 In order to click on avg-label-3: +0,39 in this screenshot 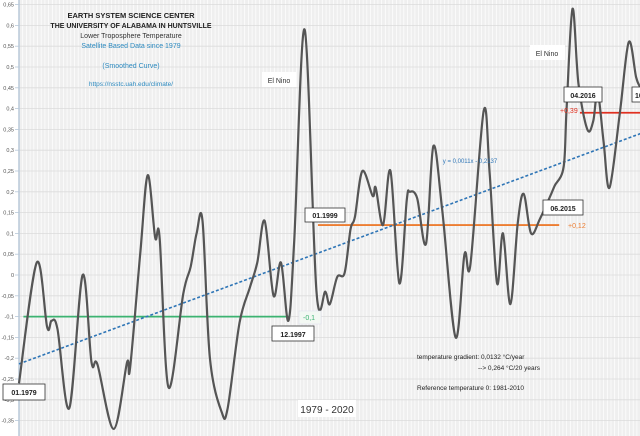, I will do `click(569, 111)`.